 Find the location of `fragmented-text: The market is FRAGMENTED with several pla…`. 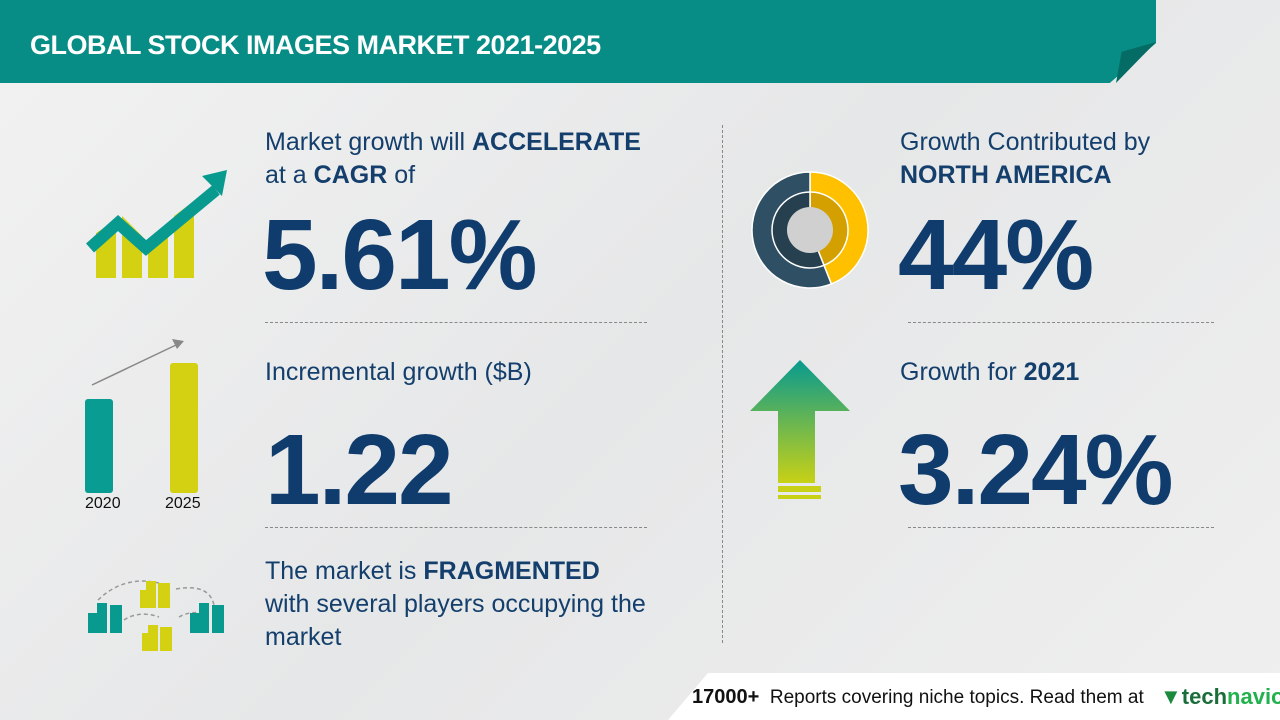

fragmented-text: The market is FRAGMENTED with several pla… is located at coordinates (455, 604).